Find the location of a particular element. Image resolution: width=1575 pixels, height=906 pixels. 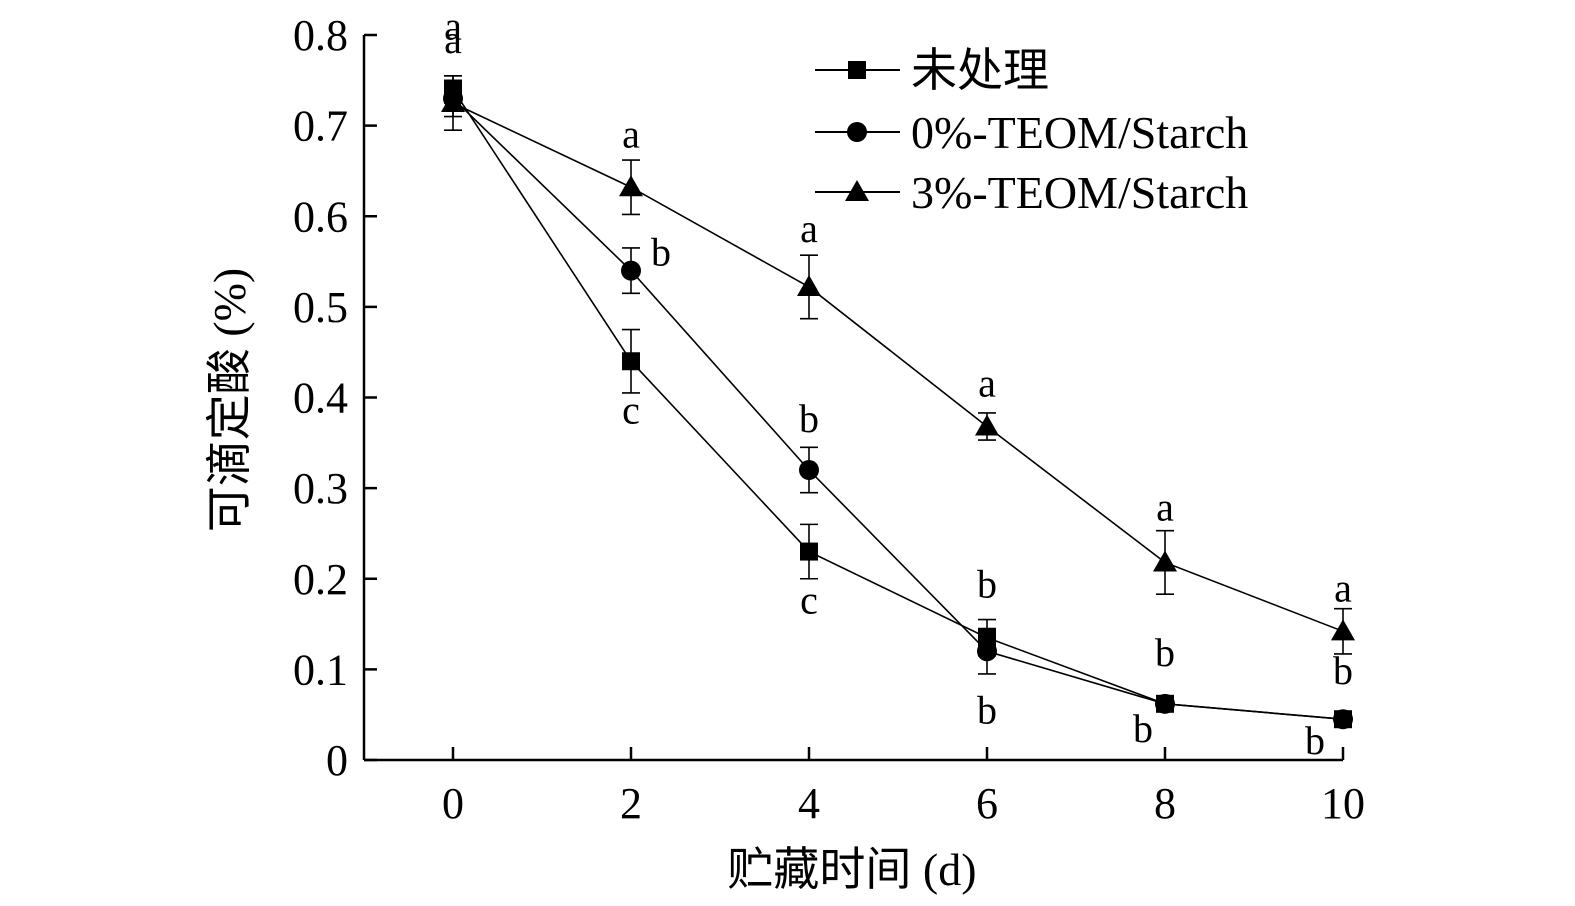

y-tick-label: 0.1 is located at coordinates (320, 669).